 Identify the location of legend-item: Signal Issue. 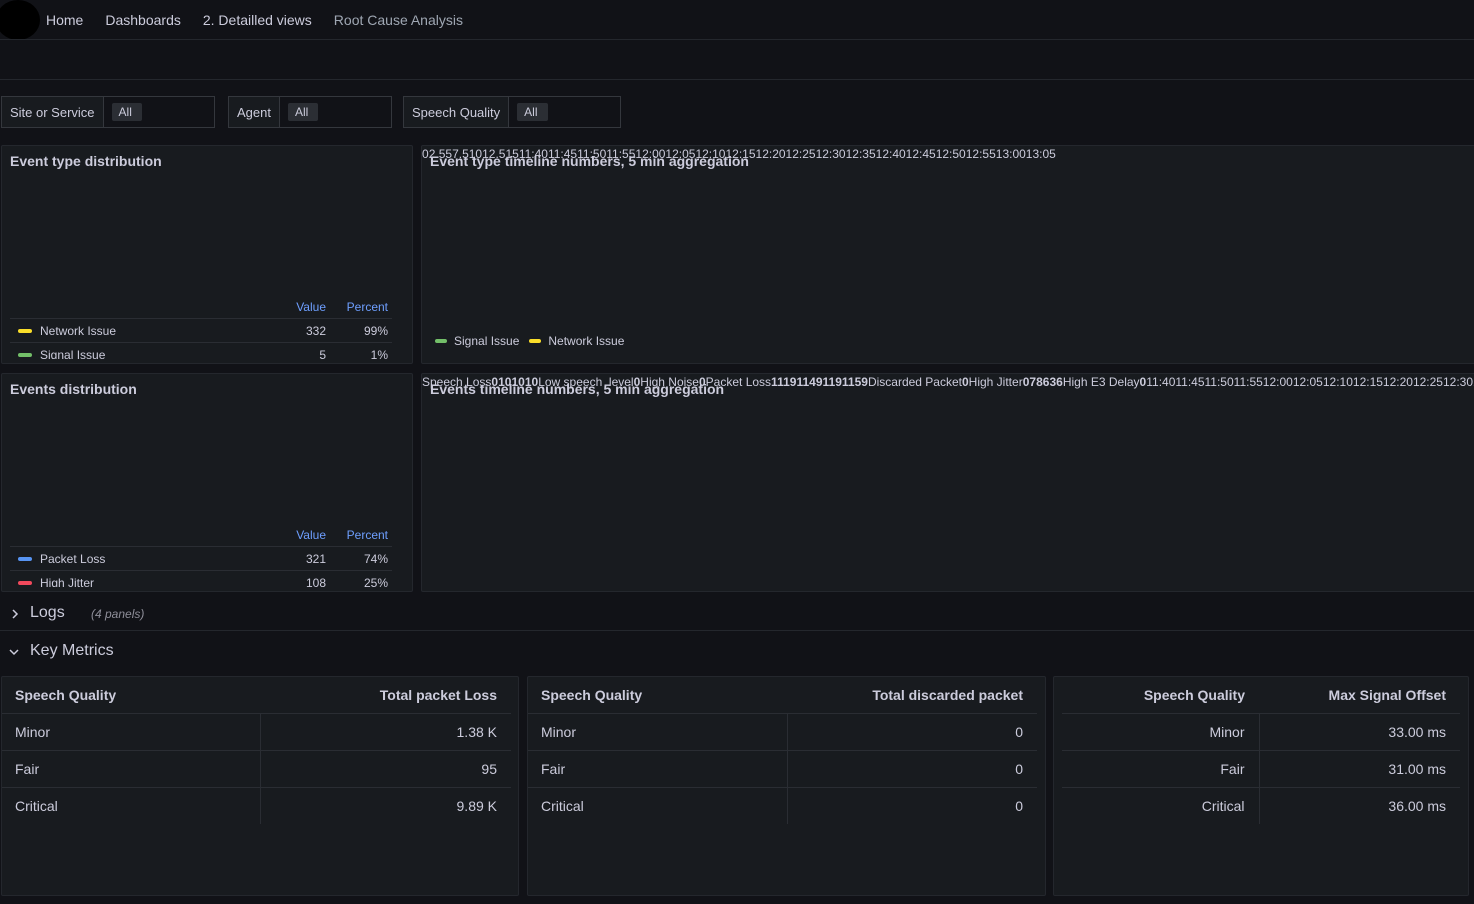
(477, 341).